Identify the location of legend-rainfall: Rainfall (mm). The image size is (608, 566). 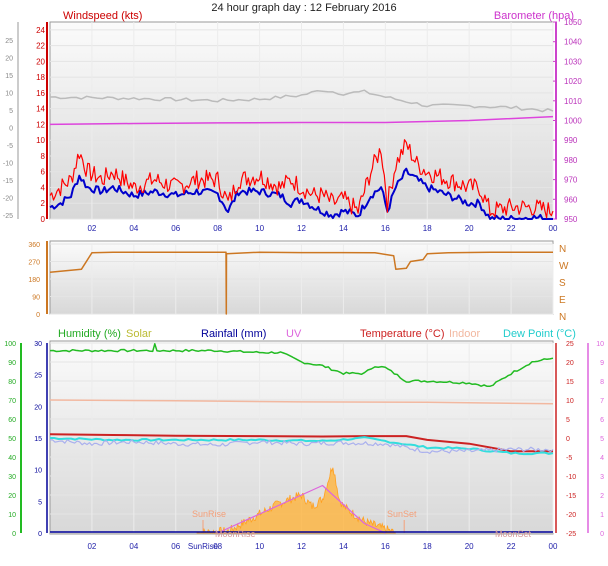
(233, 334).